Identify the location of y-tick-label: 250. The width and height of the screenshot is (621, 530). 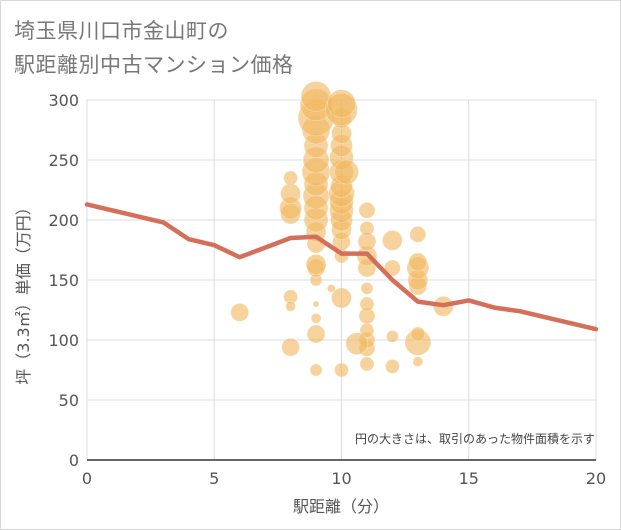
(63, 160).